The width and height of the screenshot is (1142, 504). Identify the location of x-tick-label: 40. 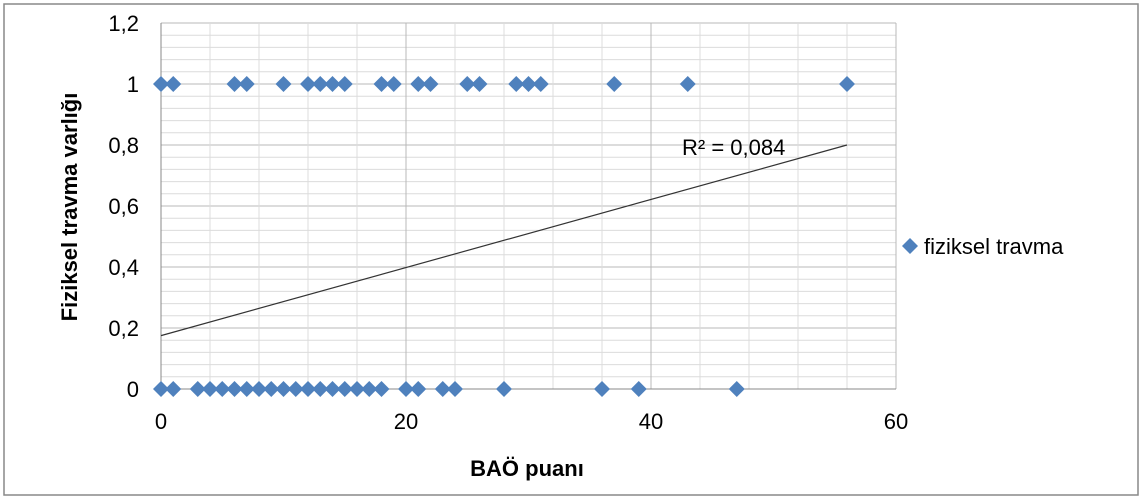
(651, 421).